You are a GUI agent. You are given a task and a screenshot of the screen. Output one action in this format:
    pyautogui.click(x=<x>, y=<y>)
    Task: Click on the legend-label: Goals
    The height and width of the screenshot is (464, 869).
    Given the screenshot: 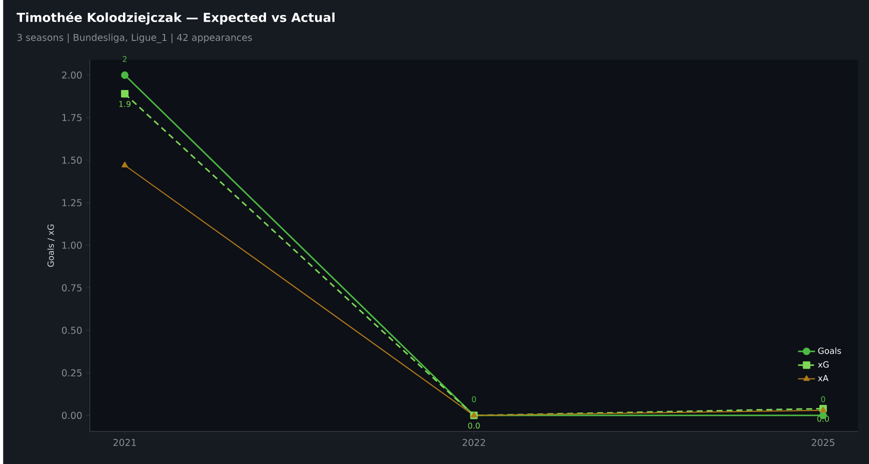 What is the action you would take?
    pyautogui.click(x=829, y=350)
    